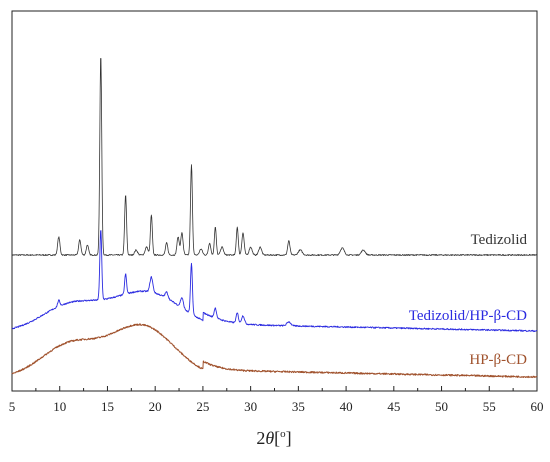 This screenshot has width=550, height=462. I want to click on x-axis-ticks, so click(274, 388).